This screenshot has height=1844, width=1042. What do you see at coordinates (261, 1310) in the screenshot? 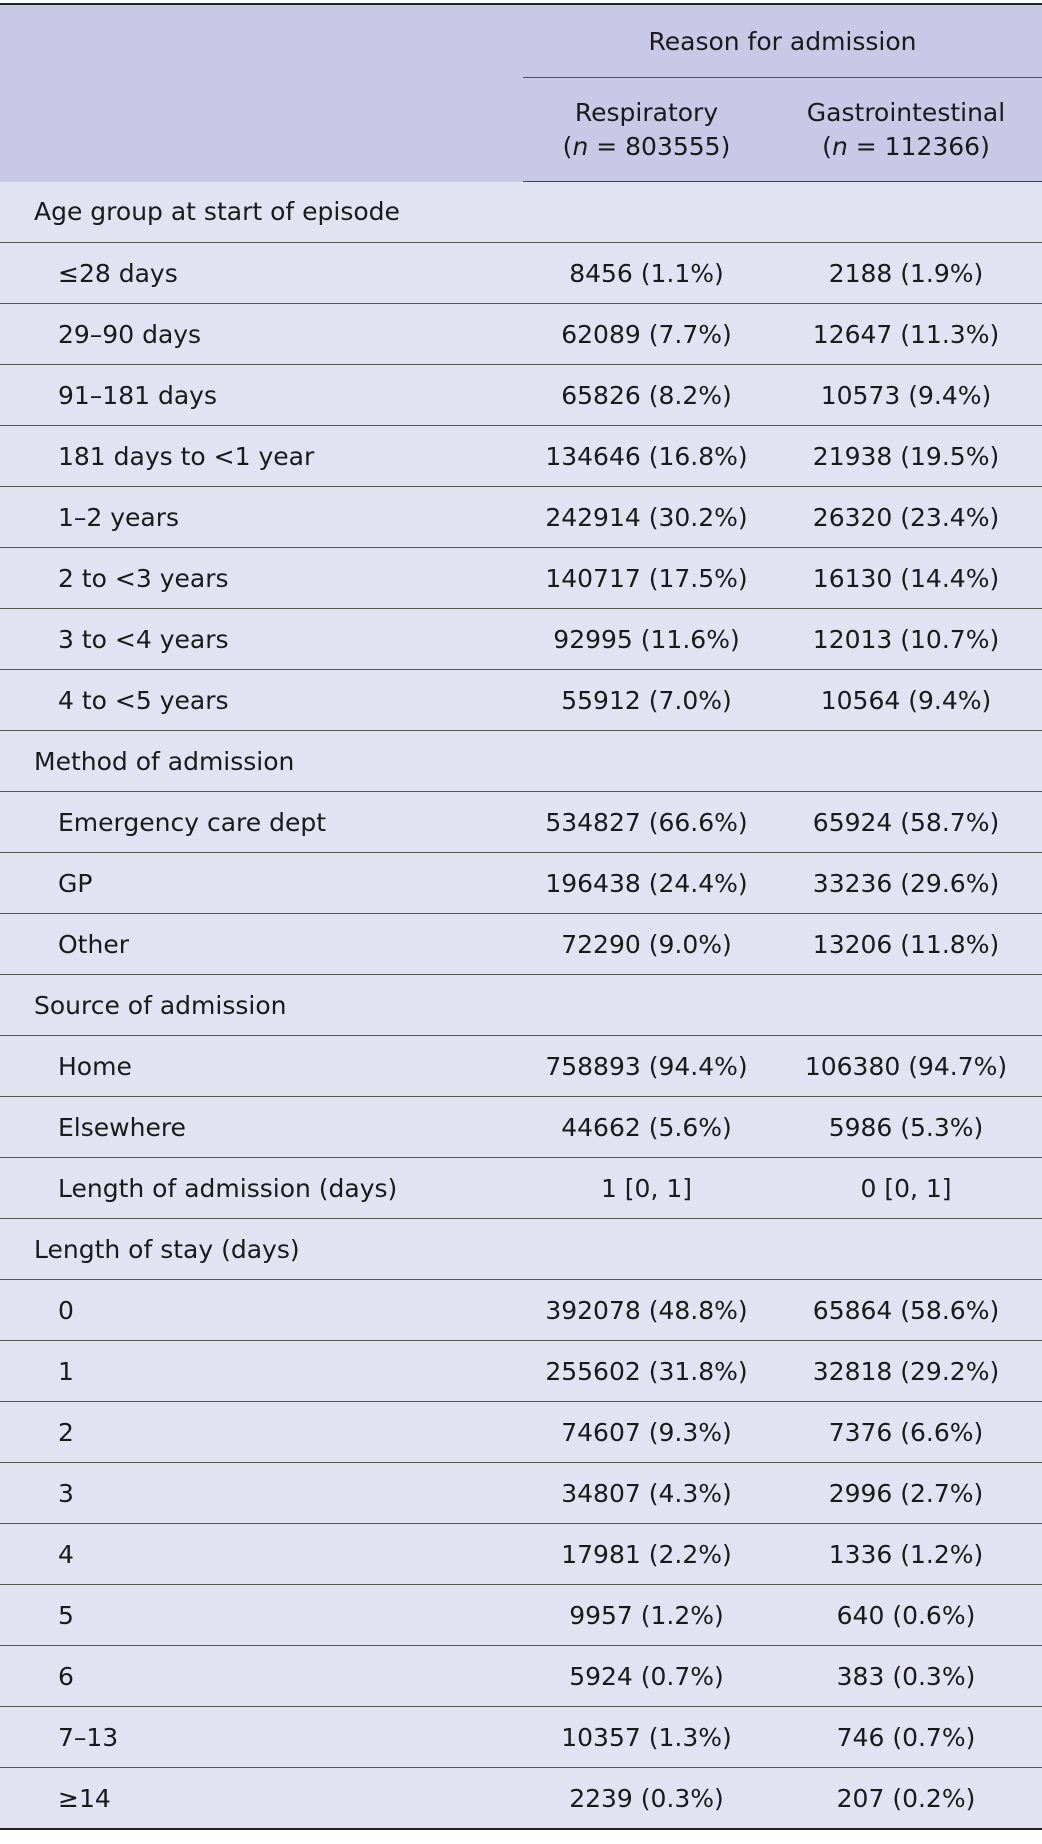
I see `row-label: 0` at bounding box center [261, 1310].